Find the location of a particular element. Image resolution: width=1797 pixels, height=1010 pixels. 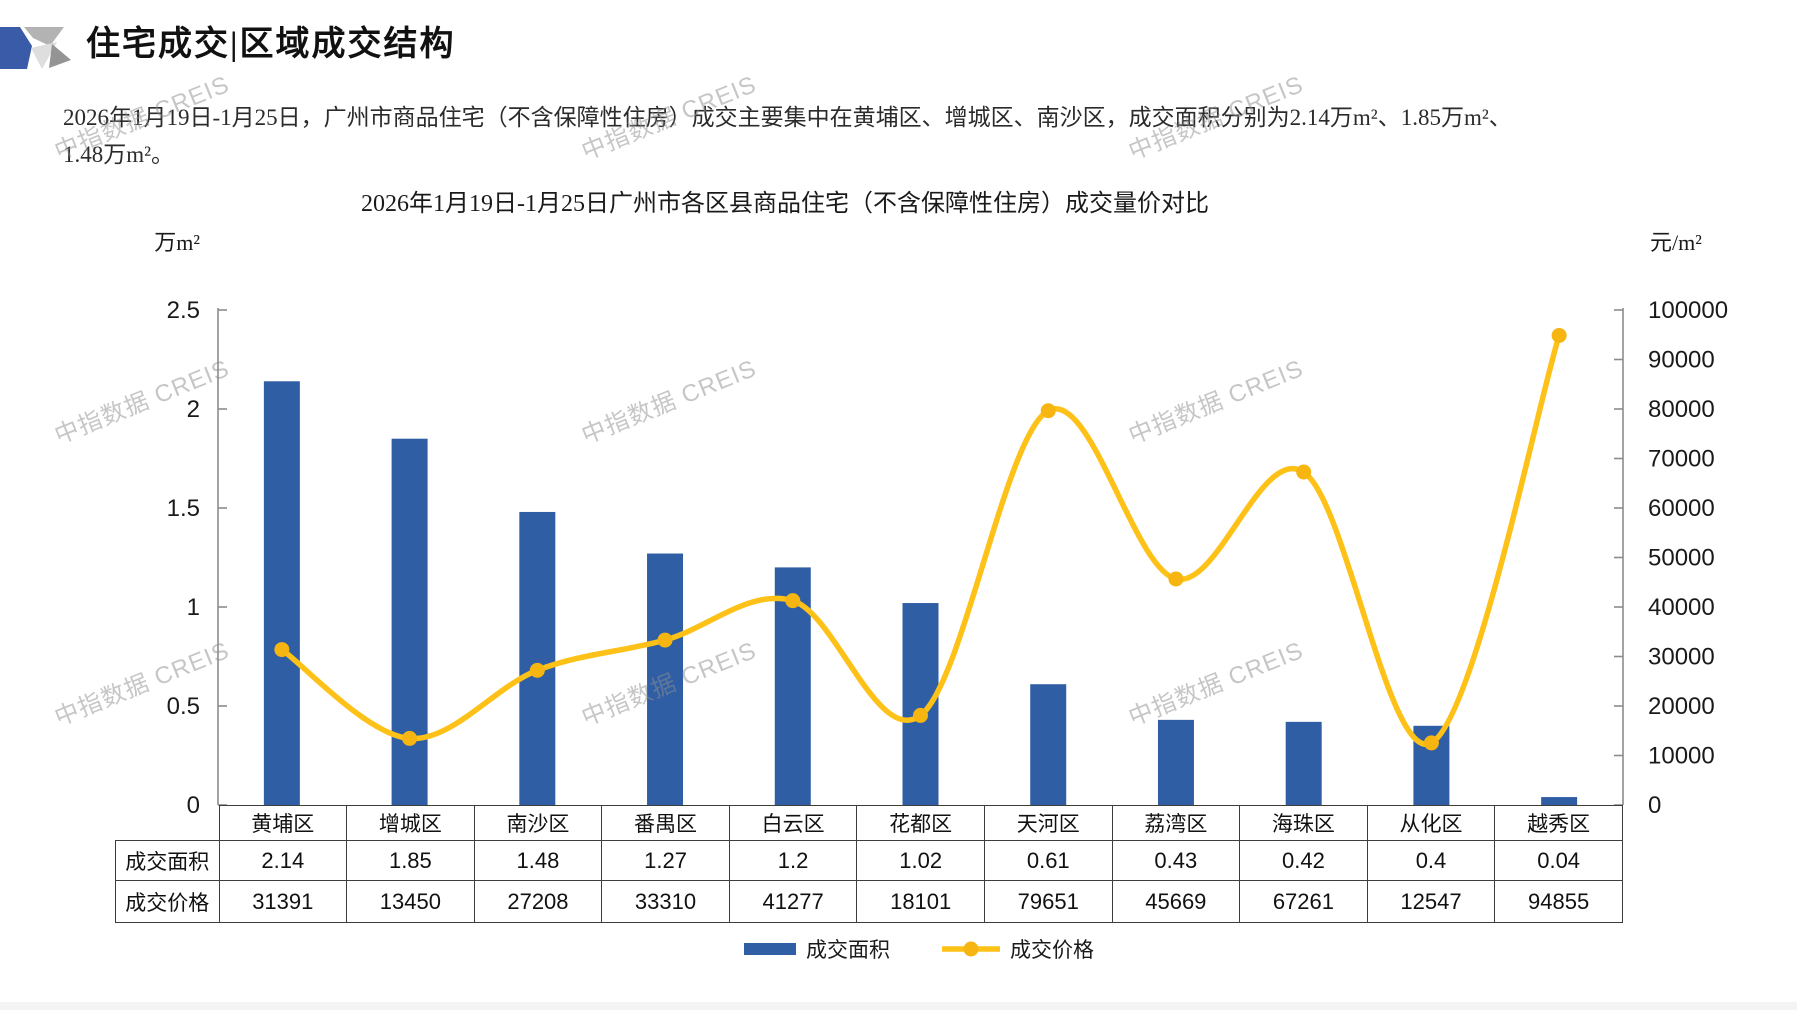

price-marker-南沙区 is located at coordinates (537, 670).